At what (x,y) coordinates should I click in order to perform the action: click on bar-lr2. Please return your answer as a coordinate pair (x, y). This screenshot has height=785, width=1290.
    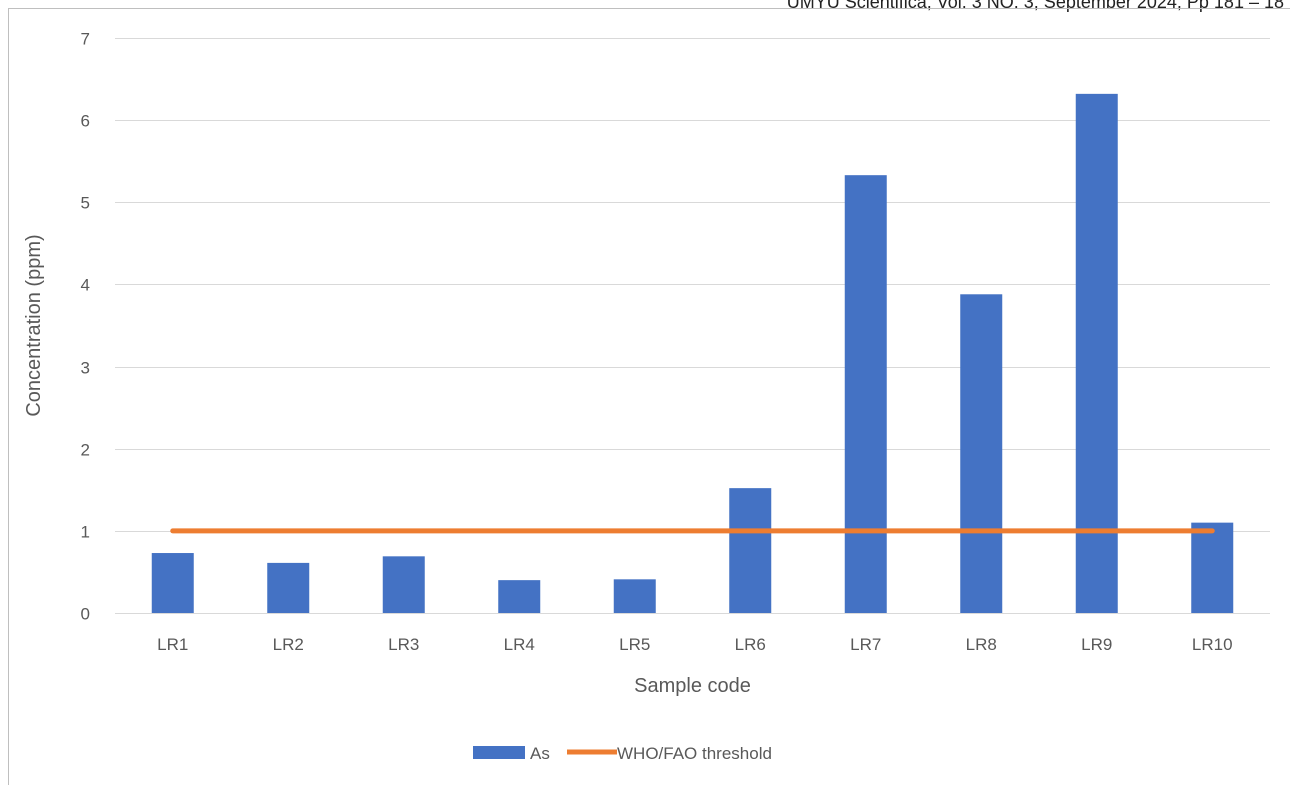
    Looking at the image, I should click on (288, 587).